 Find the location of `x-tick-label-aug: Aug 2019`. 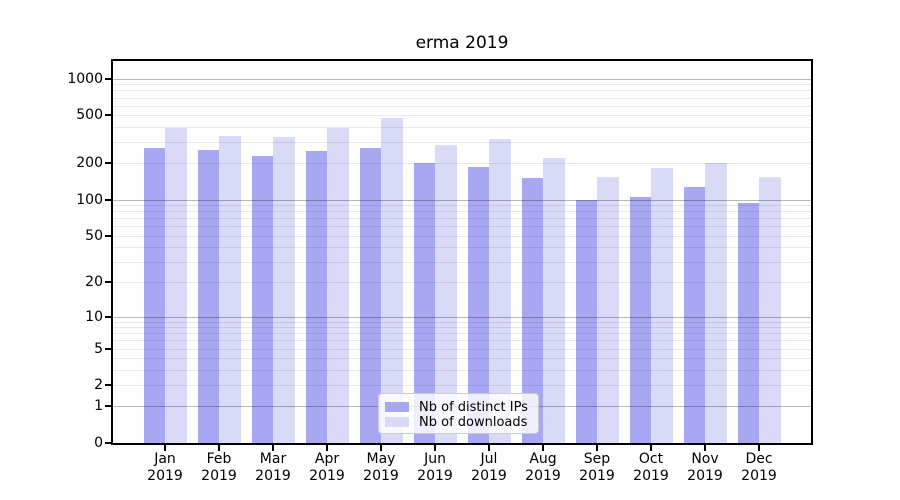

x-tick-label-aug: Aug 2019 is located at coordinates (543, 467).